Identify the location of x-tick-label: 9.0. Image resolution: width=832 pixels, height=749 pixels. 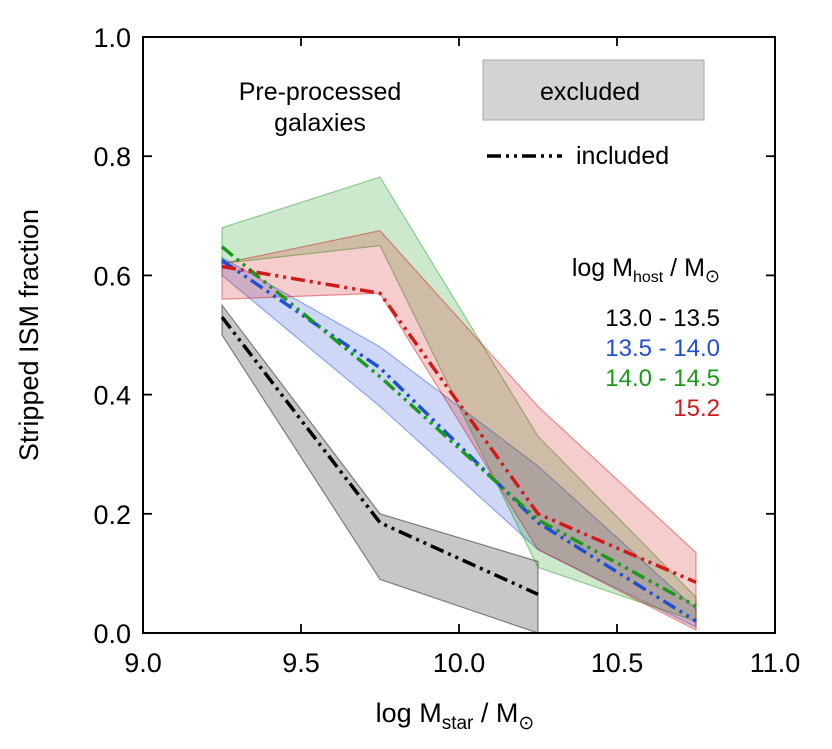
(143, 663).